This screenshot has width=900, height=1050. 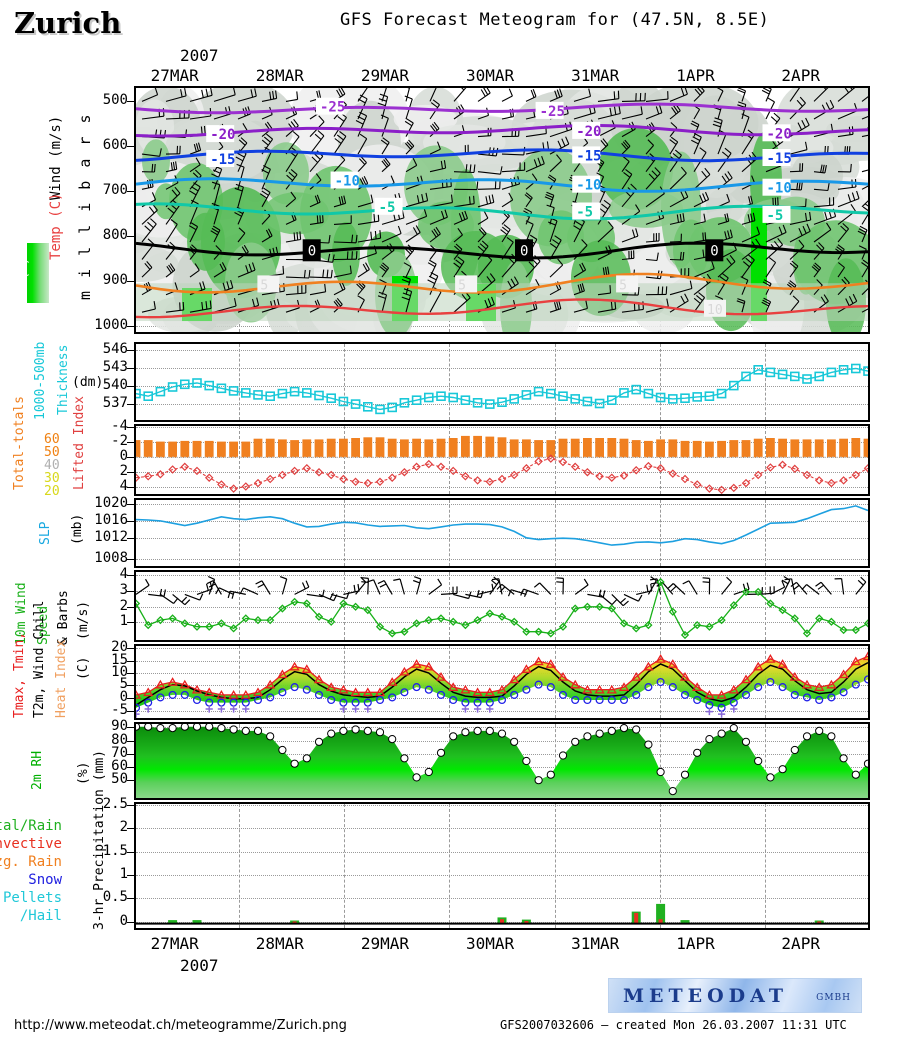 What do you see at coordinates (63, 617) in the screenshot?
I see `wind10m-label-3: & Barbs` at bounding box center [63, 617].